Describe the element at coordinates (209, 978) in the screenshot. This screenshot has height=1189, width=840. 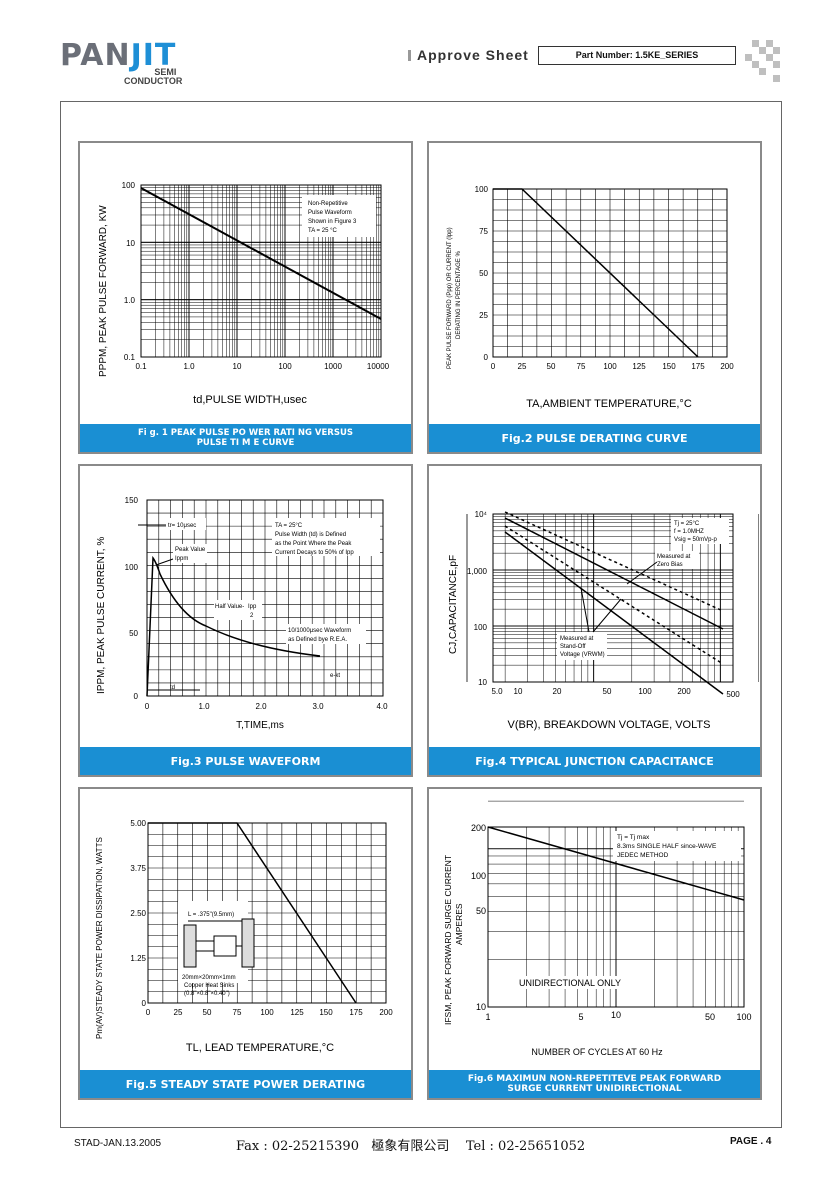
I see `fig5-sink-1: 20mm×20mm×1mm` at that location.